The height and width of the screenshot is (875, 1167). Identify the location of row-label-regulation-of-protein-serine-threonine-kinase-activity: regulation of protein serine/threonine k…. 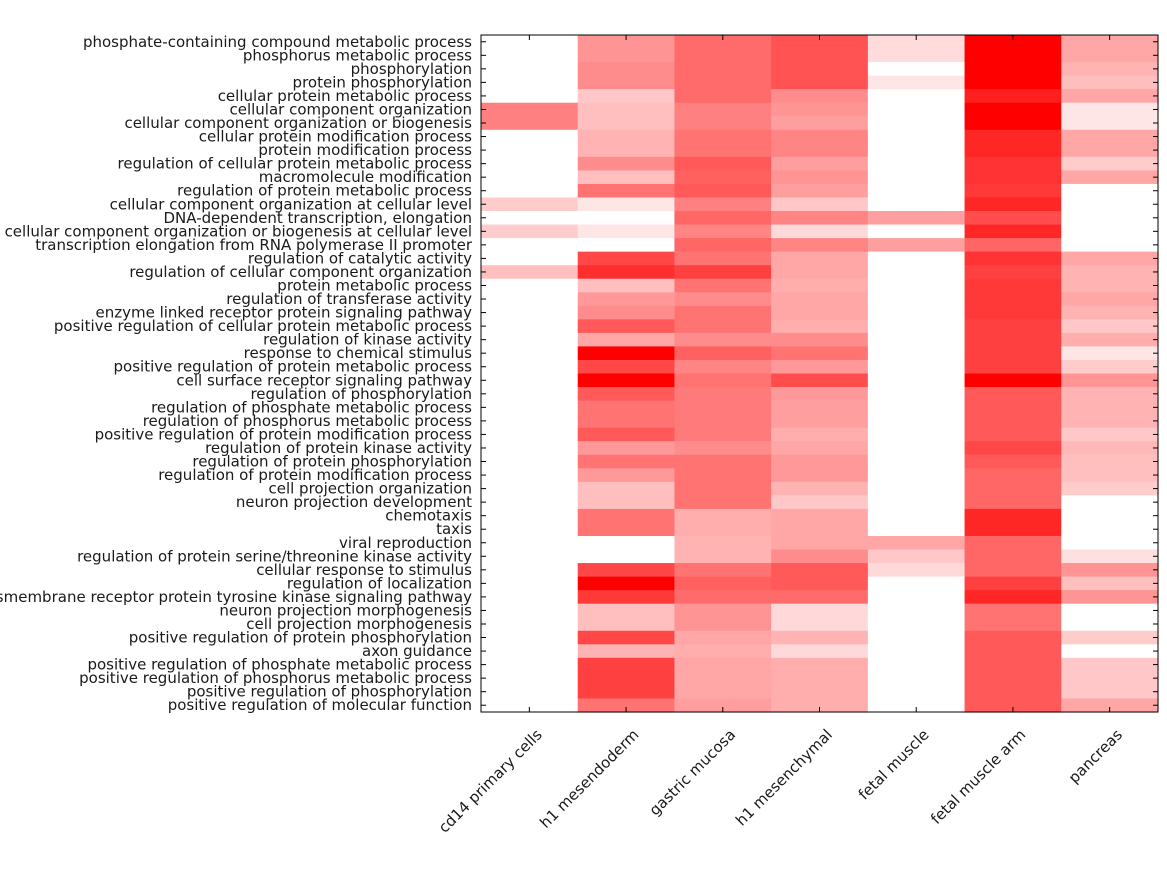
(274, 556).